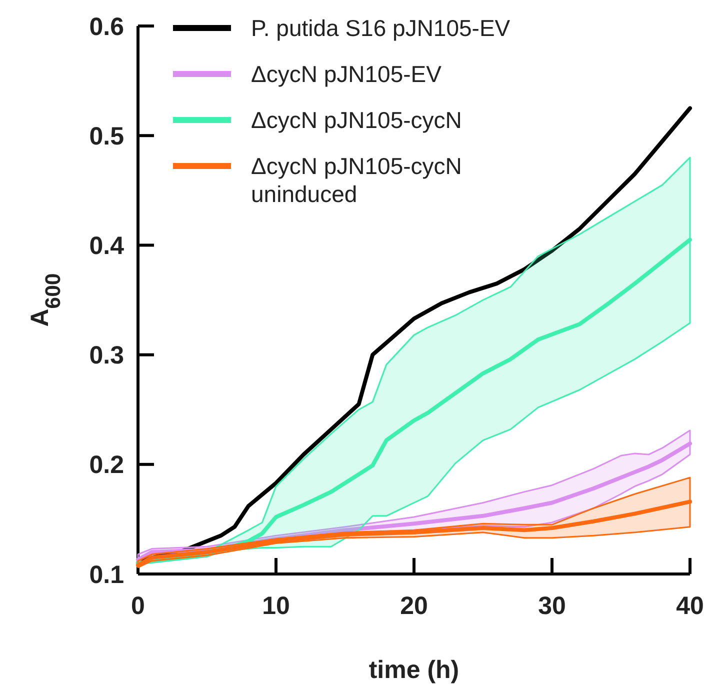 The image size is (707, 694). I want to click on y-tick-label: 0.4, so click(106, 246).